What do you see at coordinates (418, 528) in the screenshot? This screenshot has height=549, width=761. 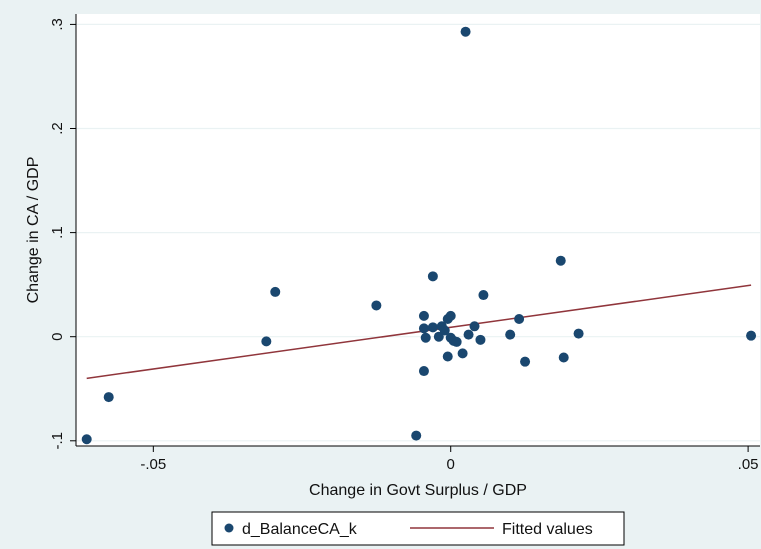 I see `legend: d_BalanceCA_k Fitted values` at bounding box center [418, 528].